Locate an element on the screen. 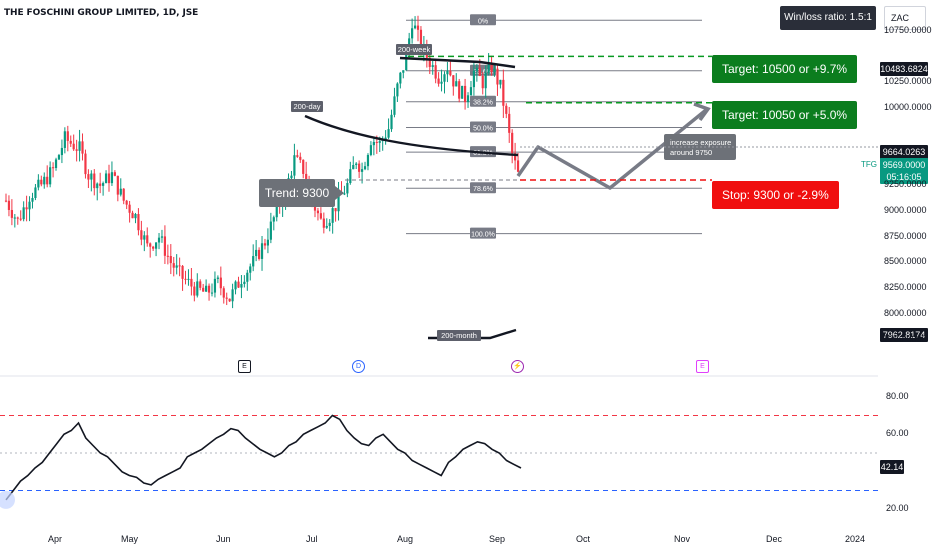 The width and height of the screenshot is (932, 555). currency-selector: ZAC is located at coordinates (905, 18).